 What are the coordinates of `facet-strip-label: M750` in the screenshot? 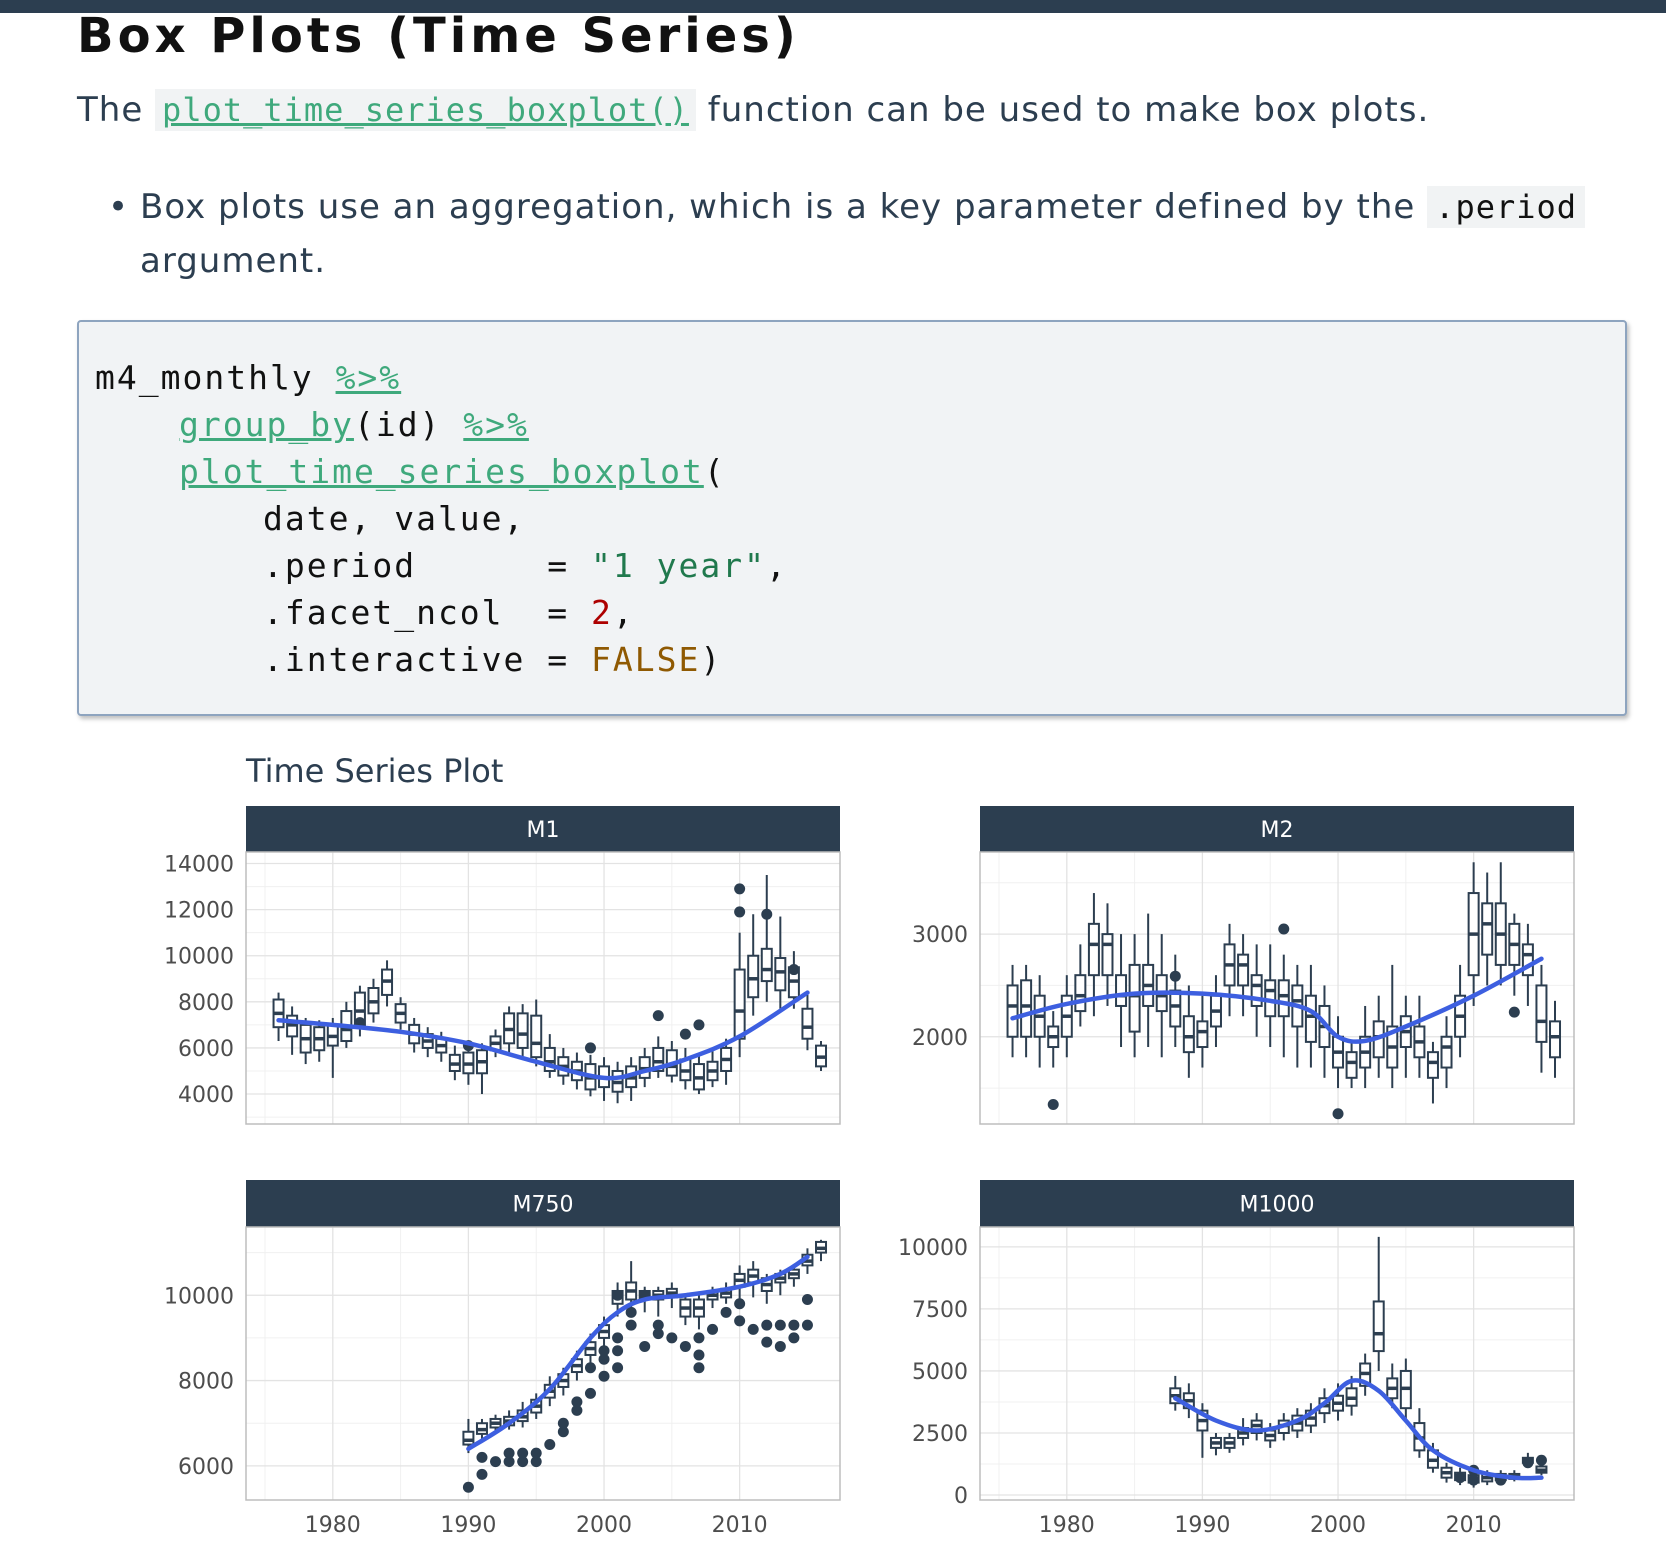 It's located at (543, 1205).